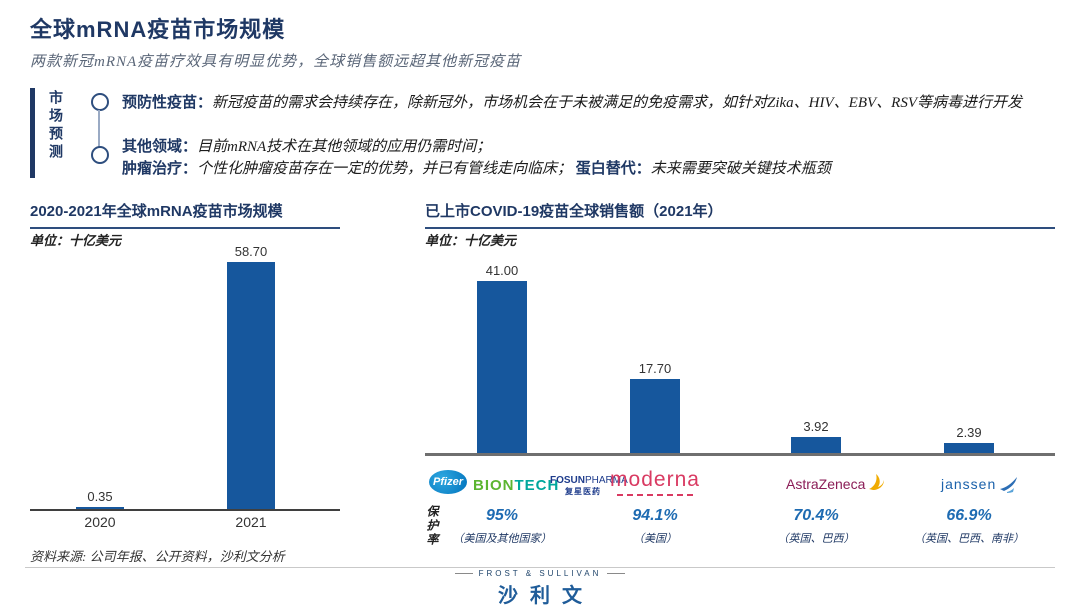  Describe the element at coordinates (502, 367) in the screenshot. I see `bar-pfizer-biontech` at that location.